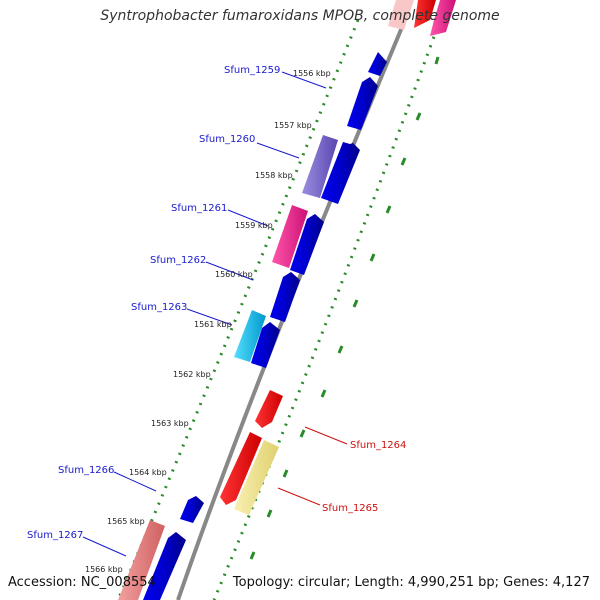 Image resolution: width=600 pixels, height=600 pixels. I want to click on kbp-label: 1558 kbp, so click(274, 175).